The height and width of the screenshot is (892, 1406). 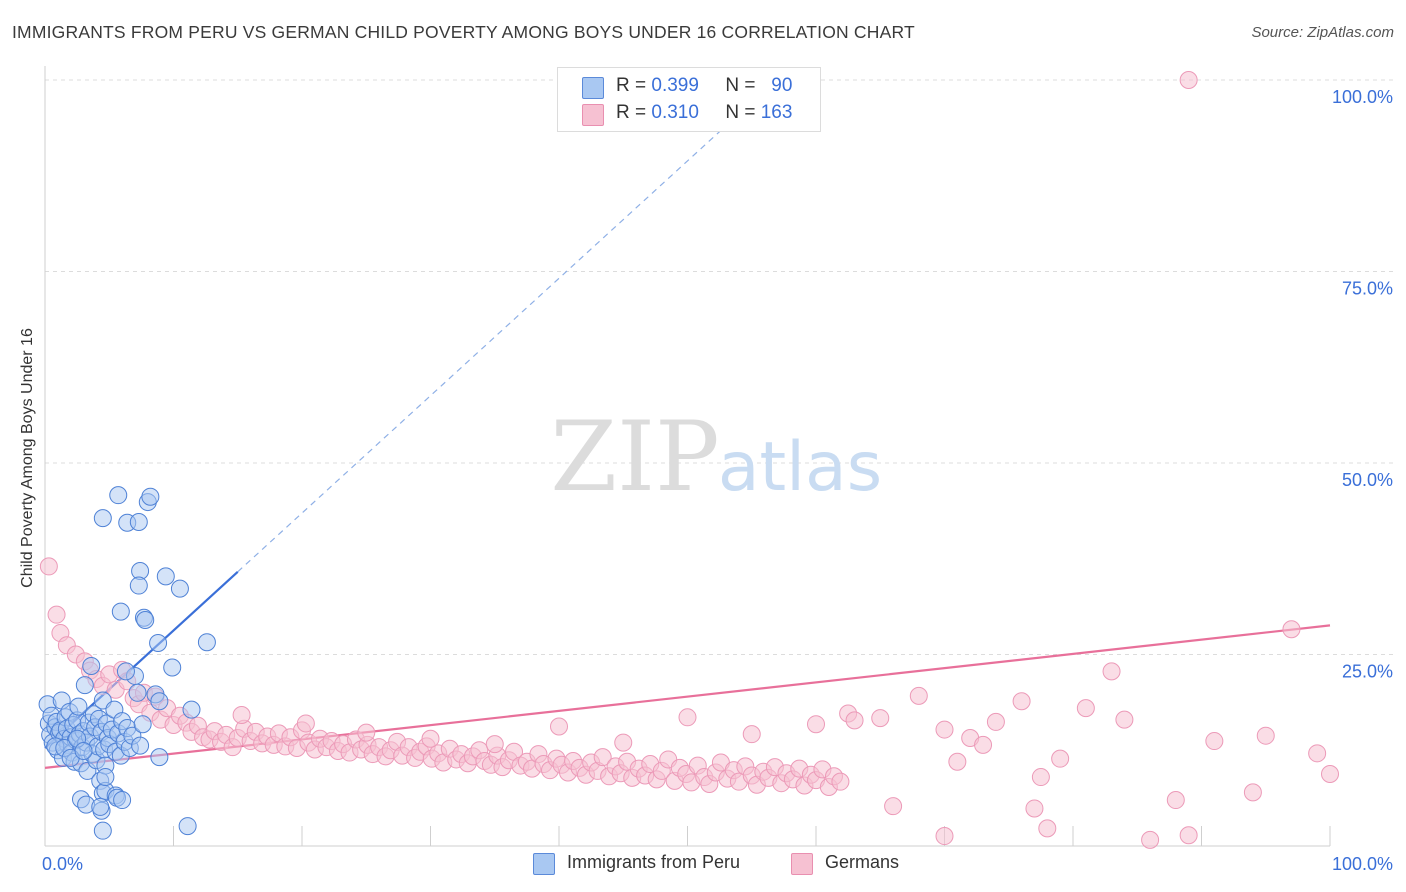 I want to click on bottom-legend-germans-label: Germans, so click(x=862, y=862).